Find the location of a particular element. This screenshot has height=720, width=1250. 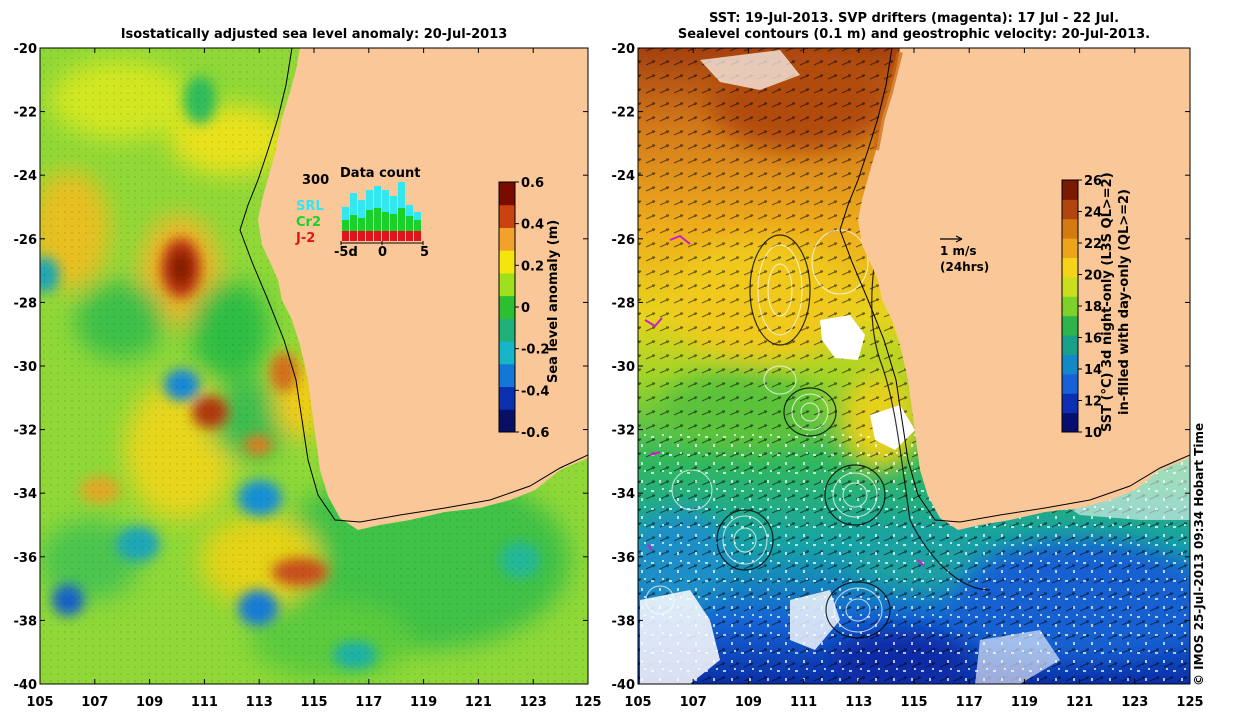

y-tick-label: -38 is located at coordinates (26, 621).